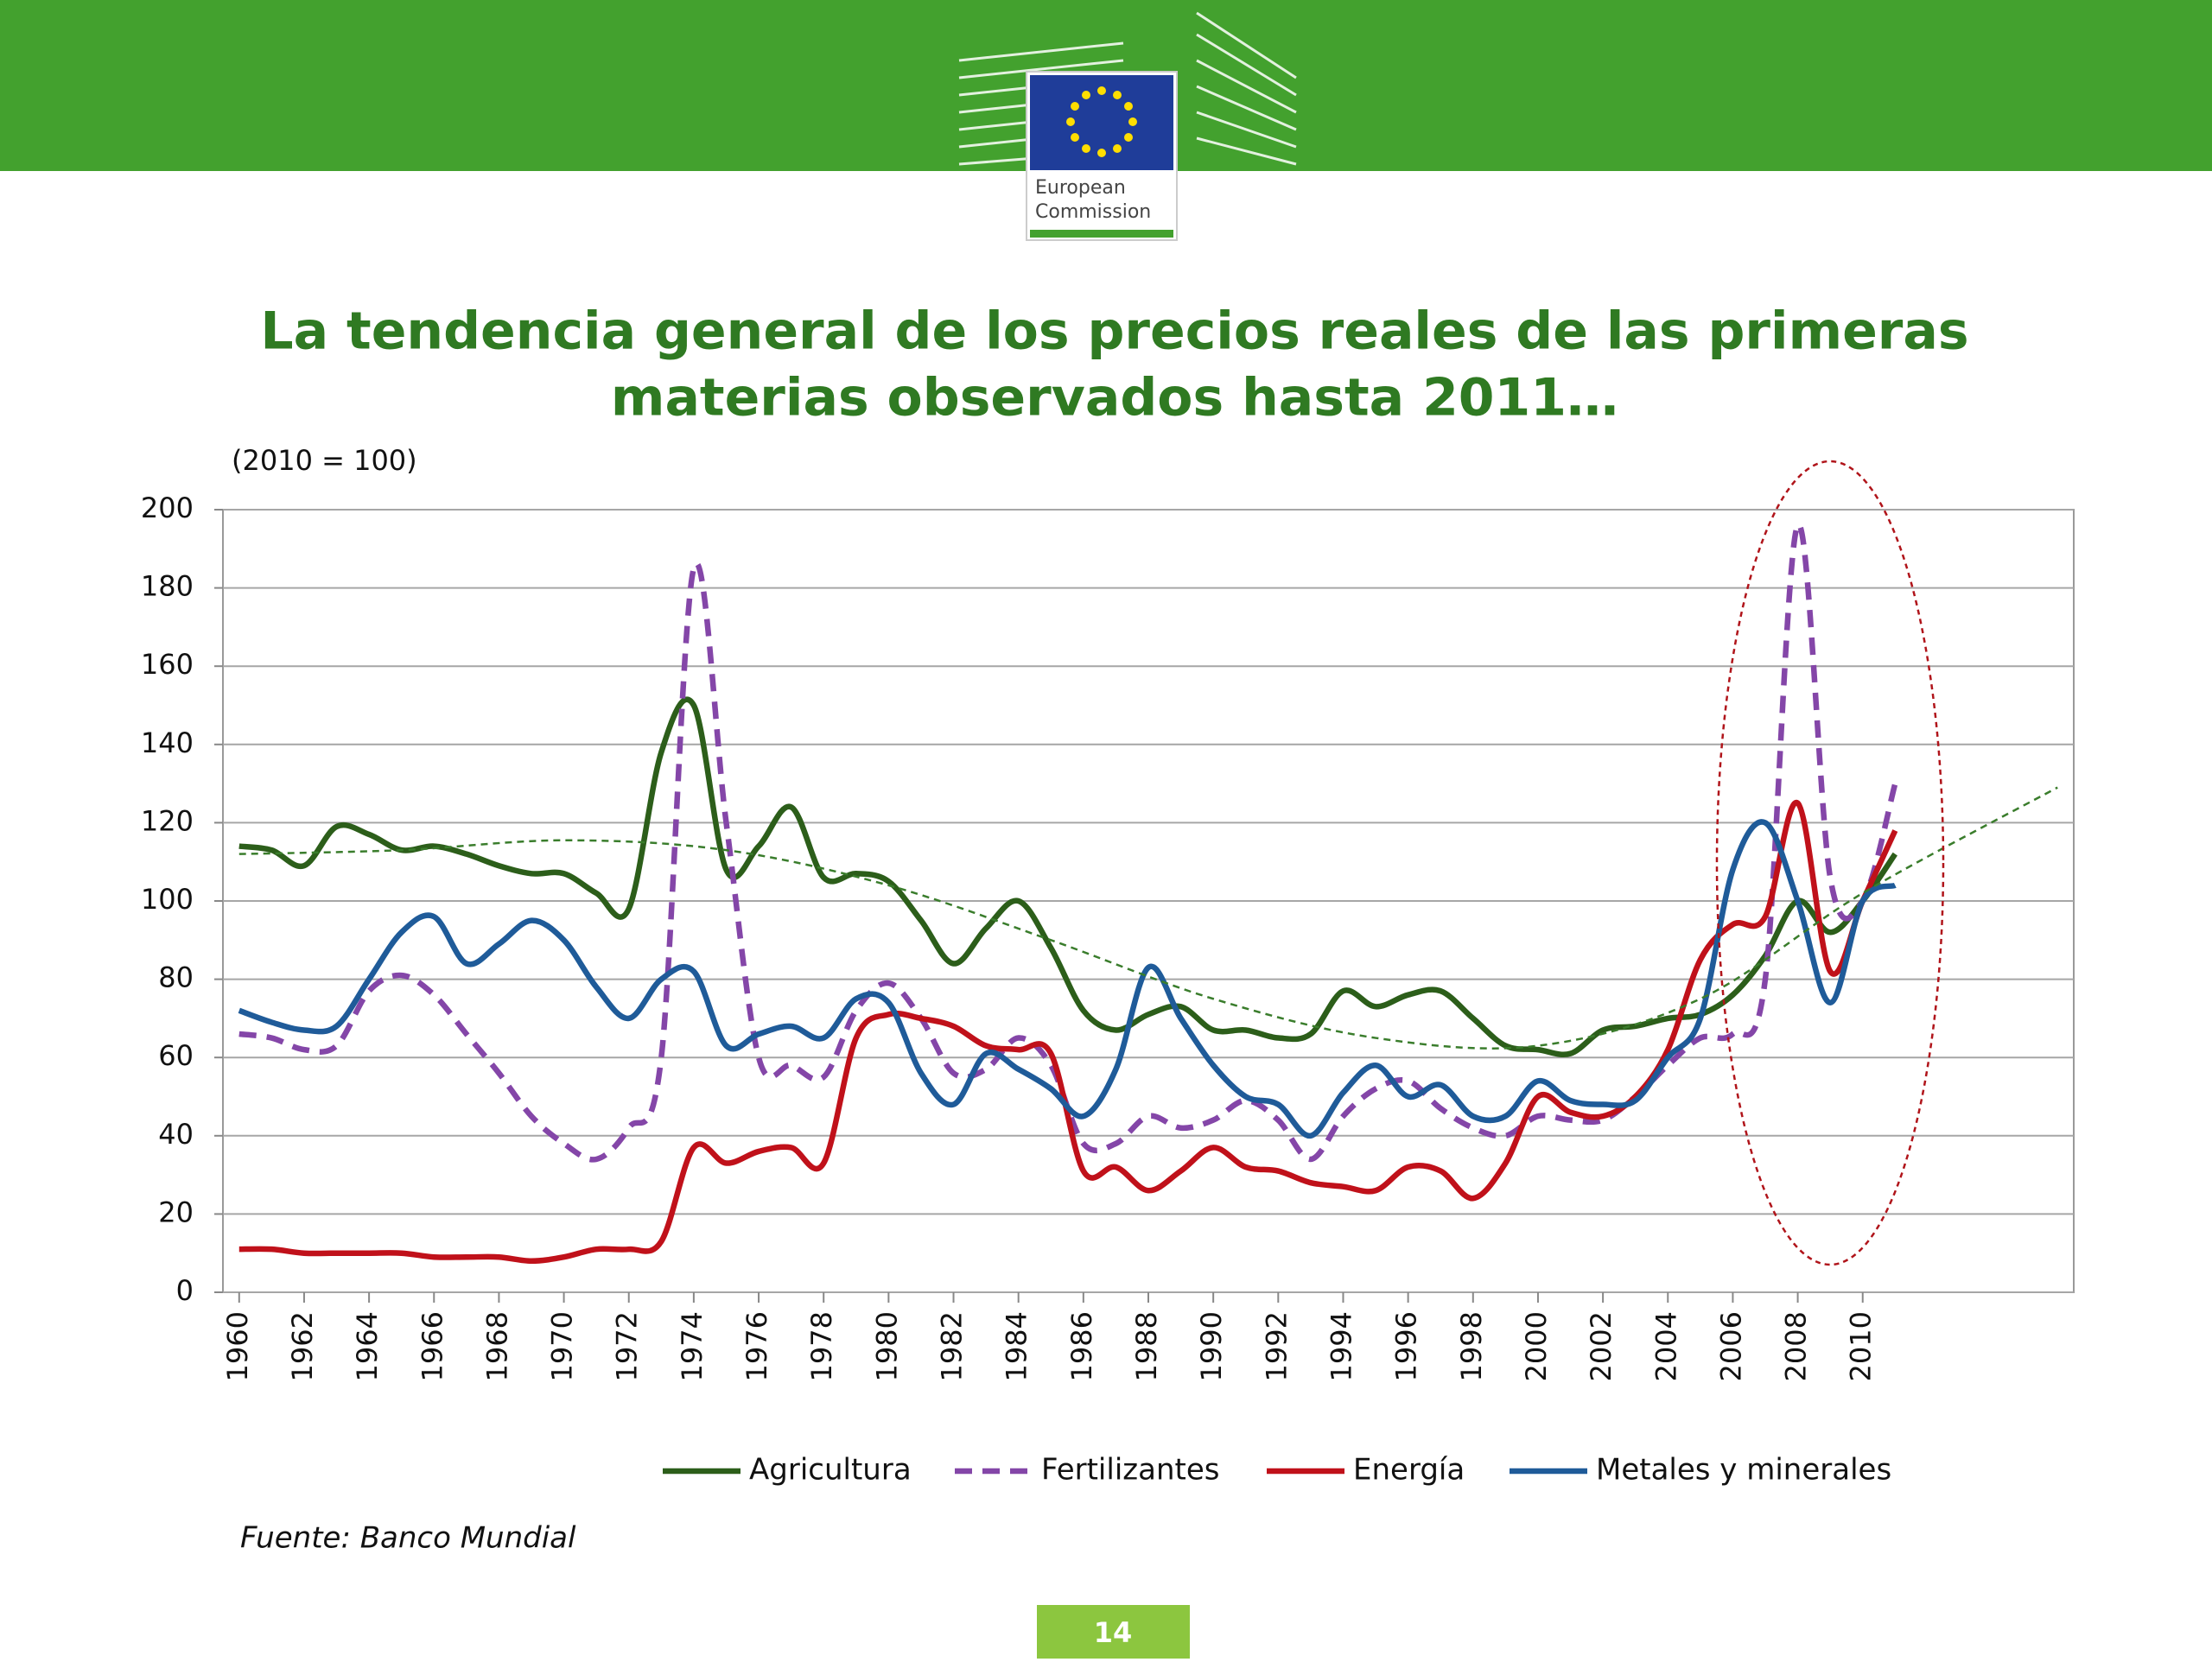 This screenshot has height=1662, width=2212. I want to click on legend-label: Energía, so click(1409, 1470).